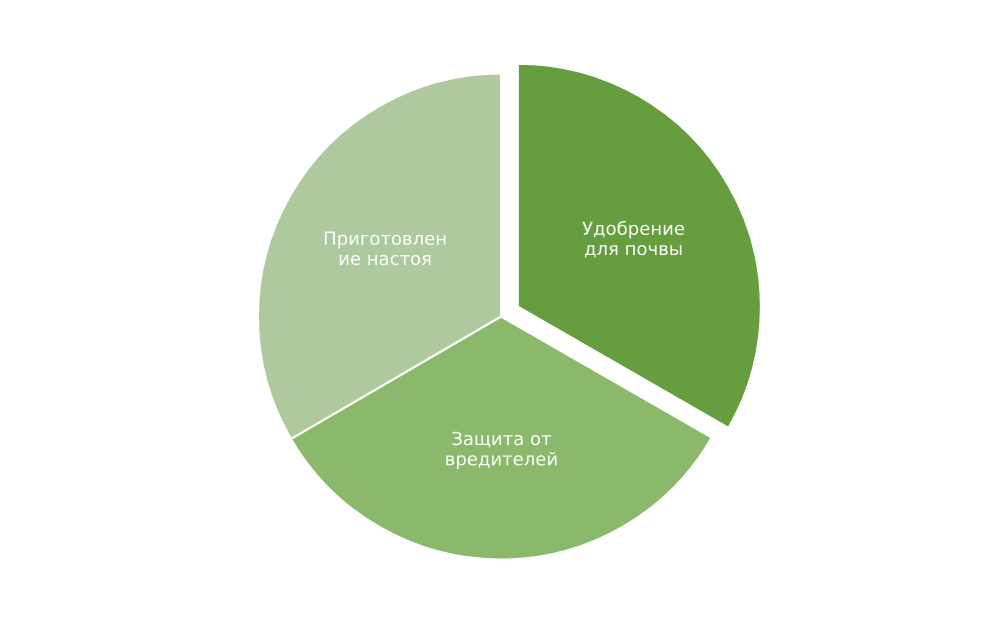  What do you see at coordinates (385, 248) in the screenshot?
I see `slice-label: Приготовлен ие настоя` at bounding box center [385, 248].